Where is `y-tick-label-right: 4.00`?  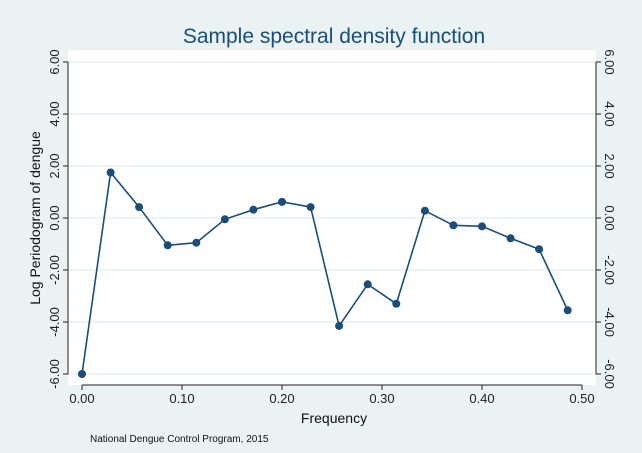
y-tick-label-right: 4.00 is located at coordinates (609, 113).